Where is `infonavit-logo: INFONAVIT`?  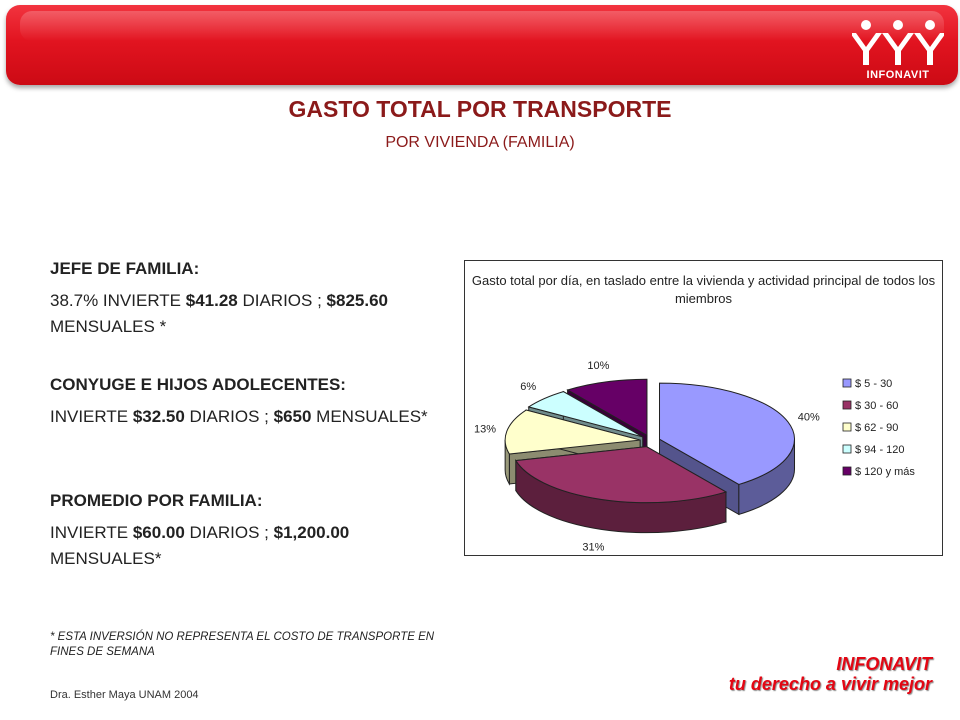 infonavit-logo: INFONAVIT is located at coordinates (898, 49).